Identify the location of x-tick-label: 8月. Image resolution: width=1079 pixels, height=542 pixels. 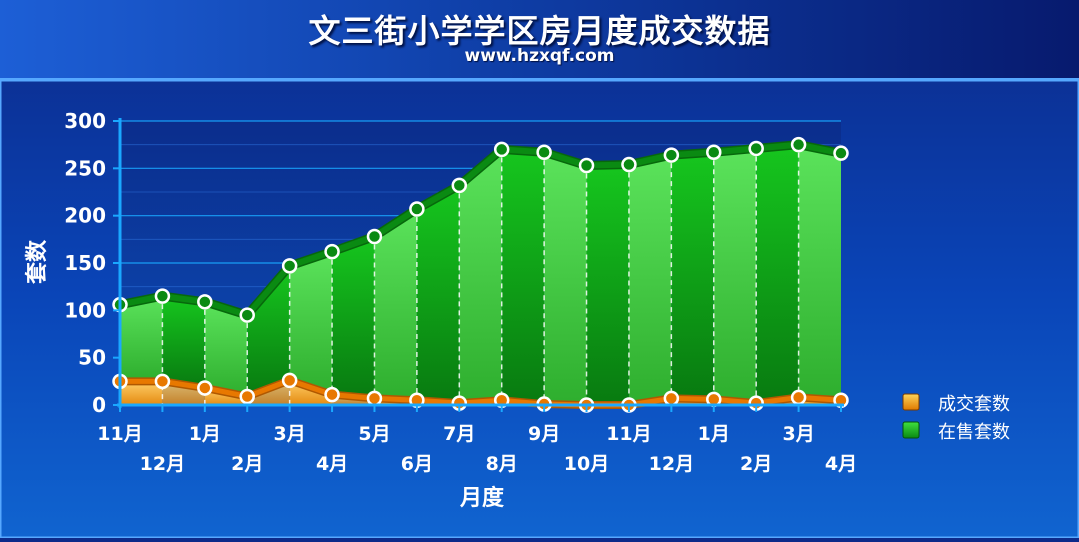
(502, 464).